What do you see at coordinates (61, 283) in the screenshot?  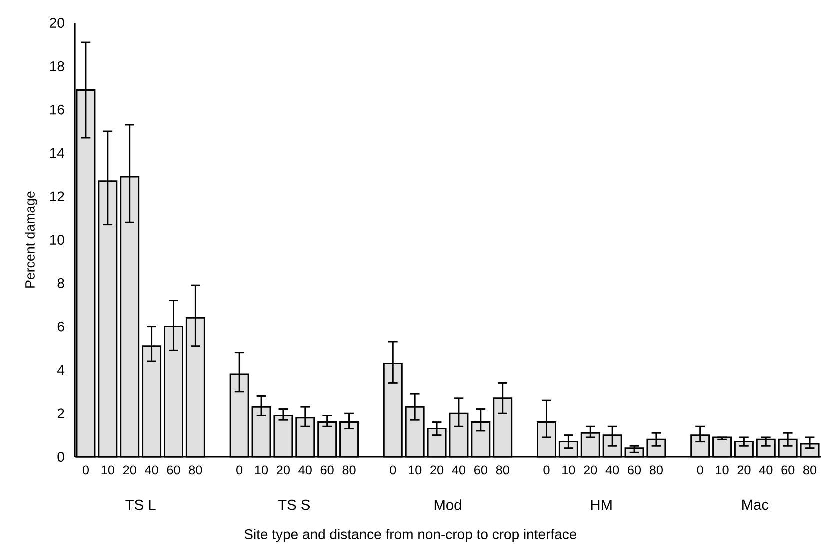 I see `y-tick-label: 8` at bounding box center [61, 283].